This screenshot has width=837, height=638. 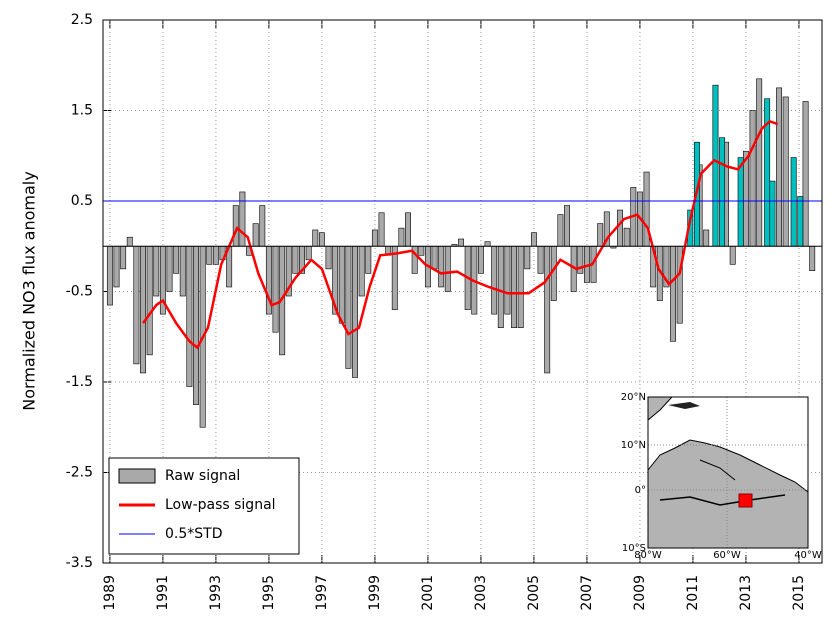 What do you see at coordinates (640, 593) in the screenshot?
I see `x-tick-label: 2009` at bounding box center [640, 593].